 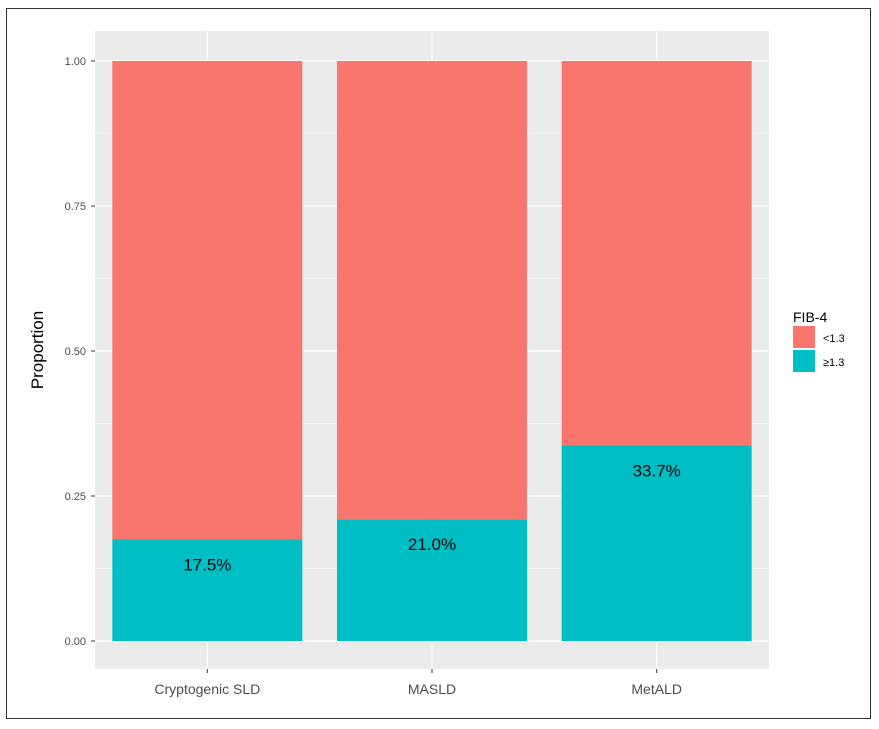 I want to click on y-tick-label: 0.25, so click(x=75, y=497).